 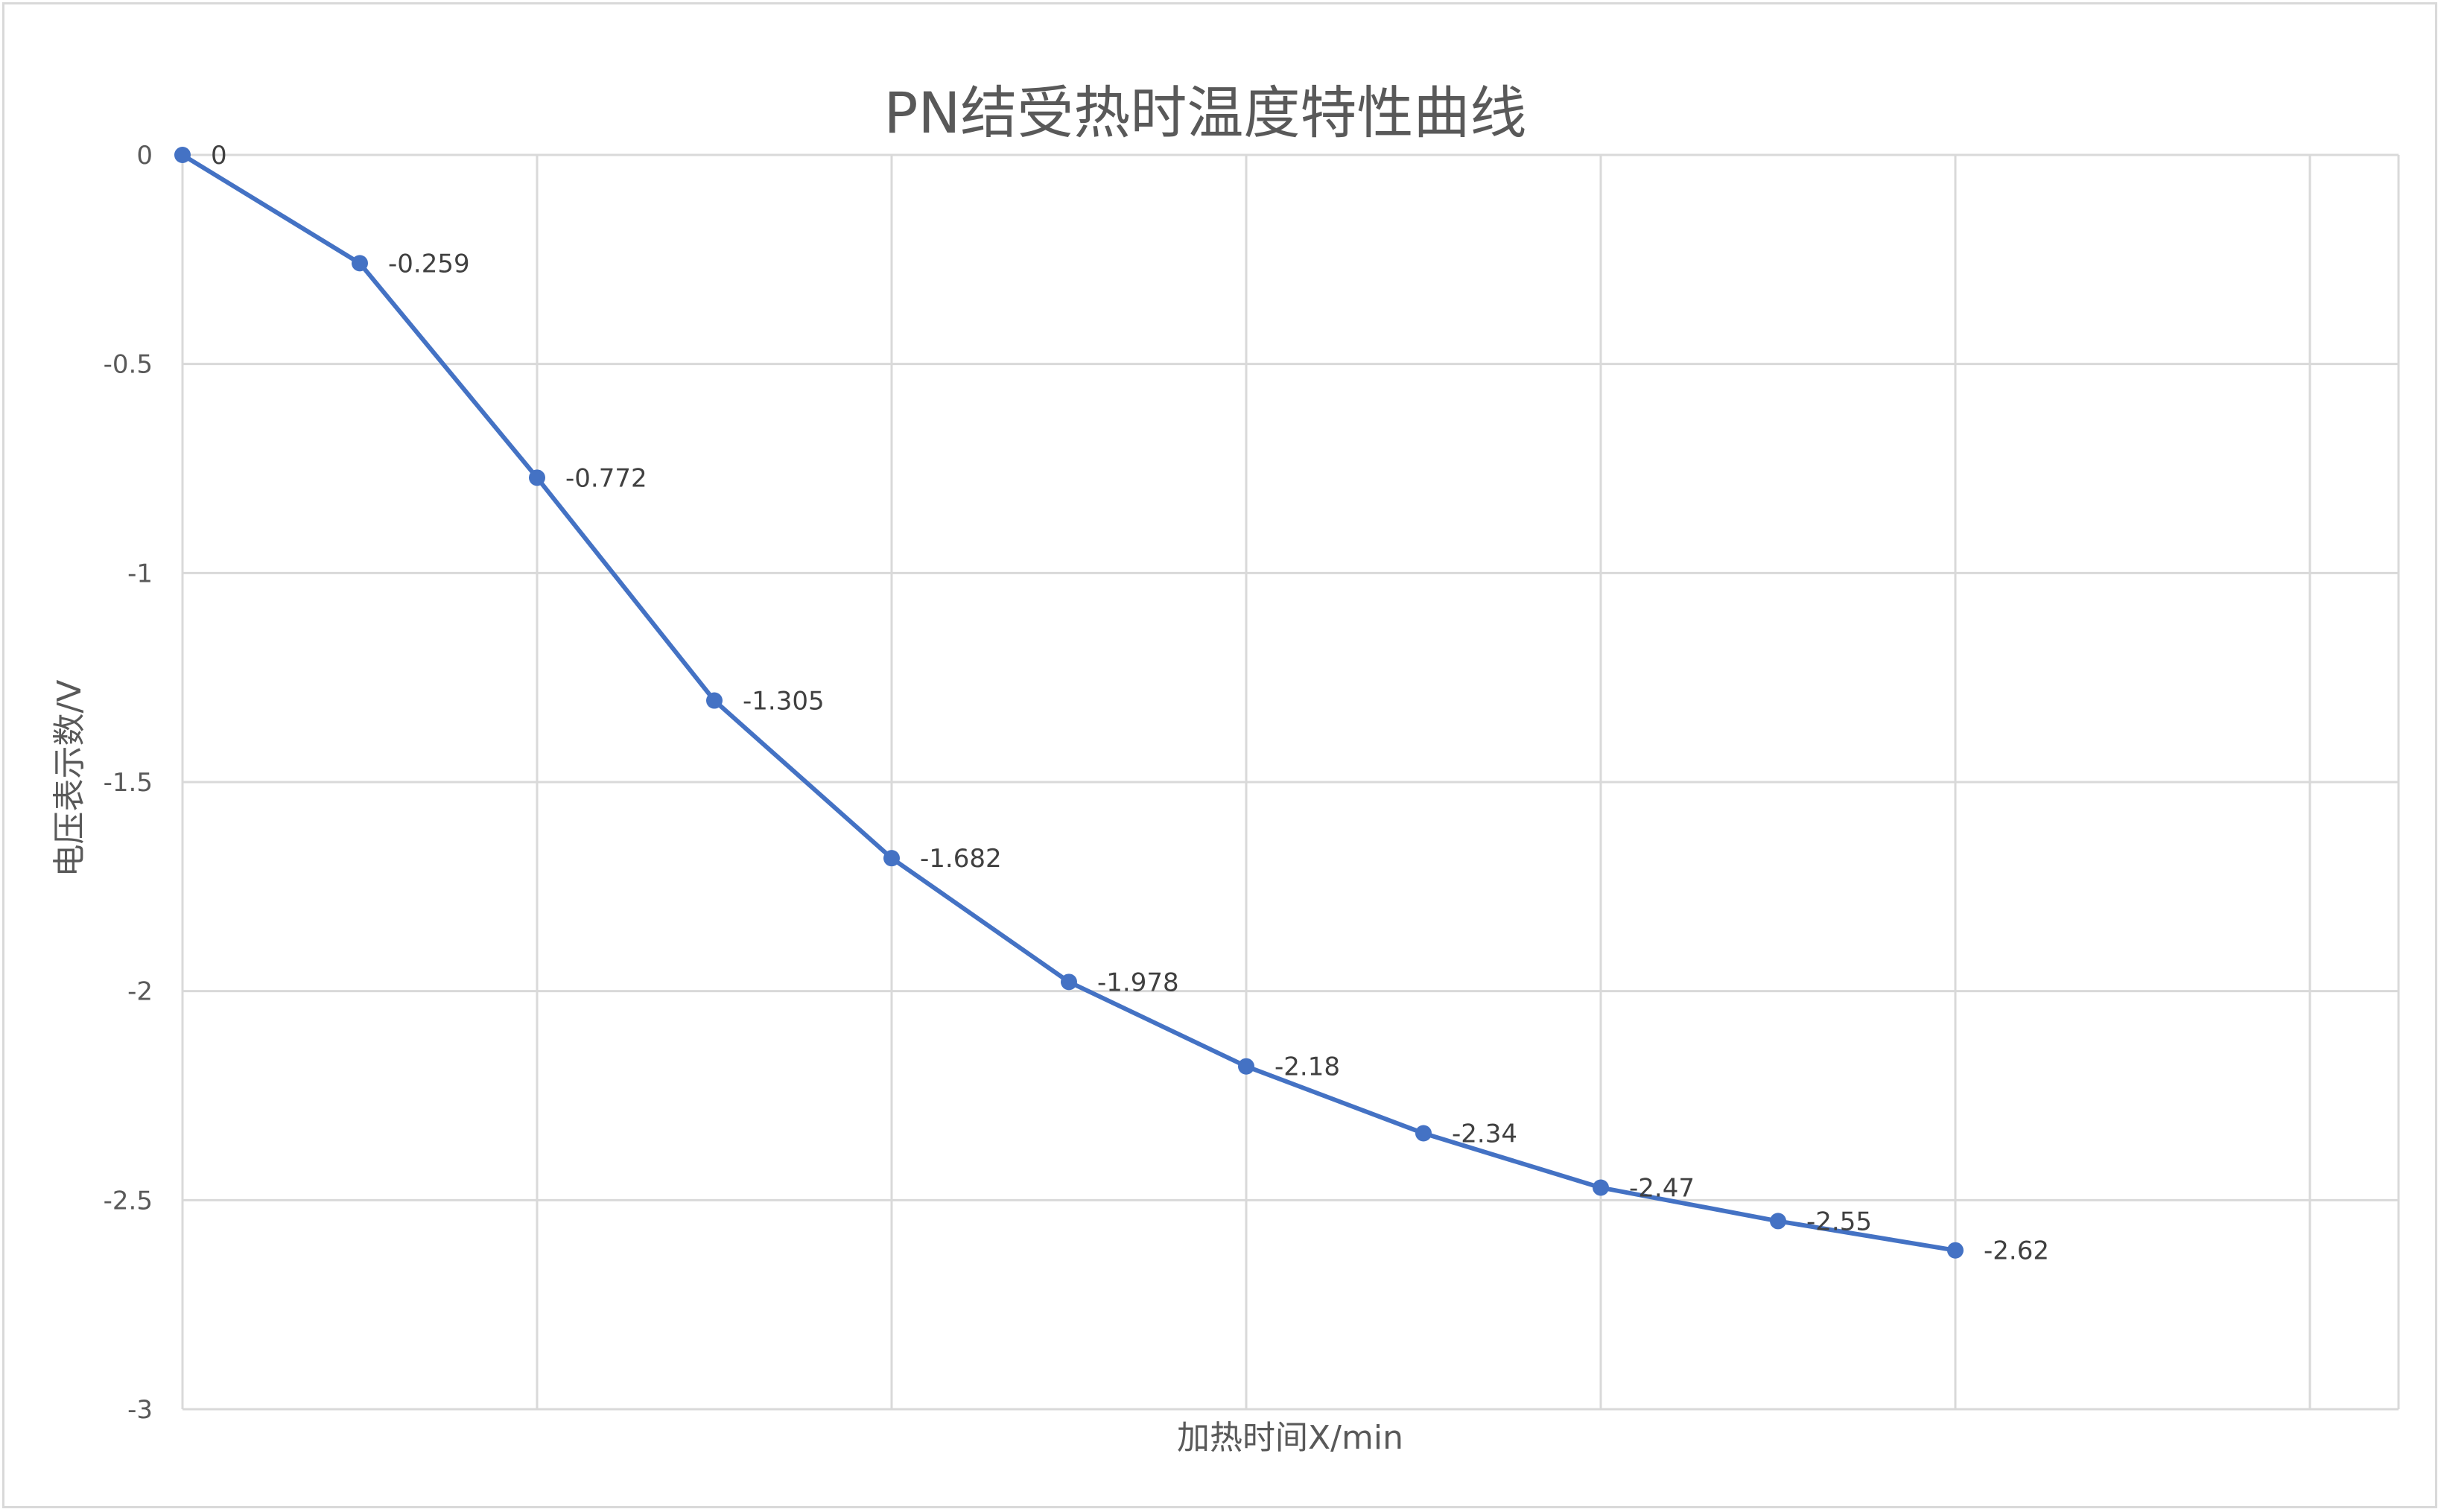 I want to click on y-tick-label: -3, so click(x=140, y=1410).